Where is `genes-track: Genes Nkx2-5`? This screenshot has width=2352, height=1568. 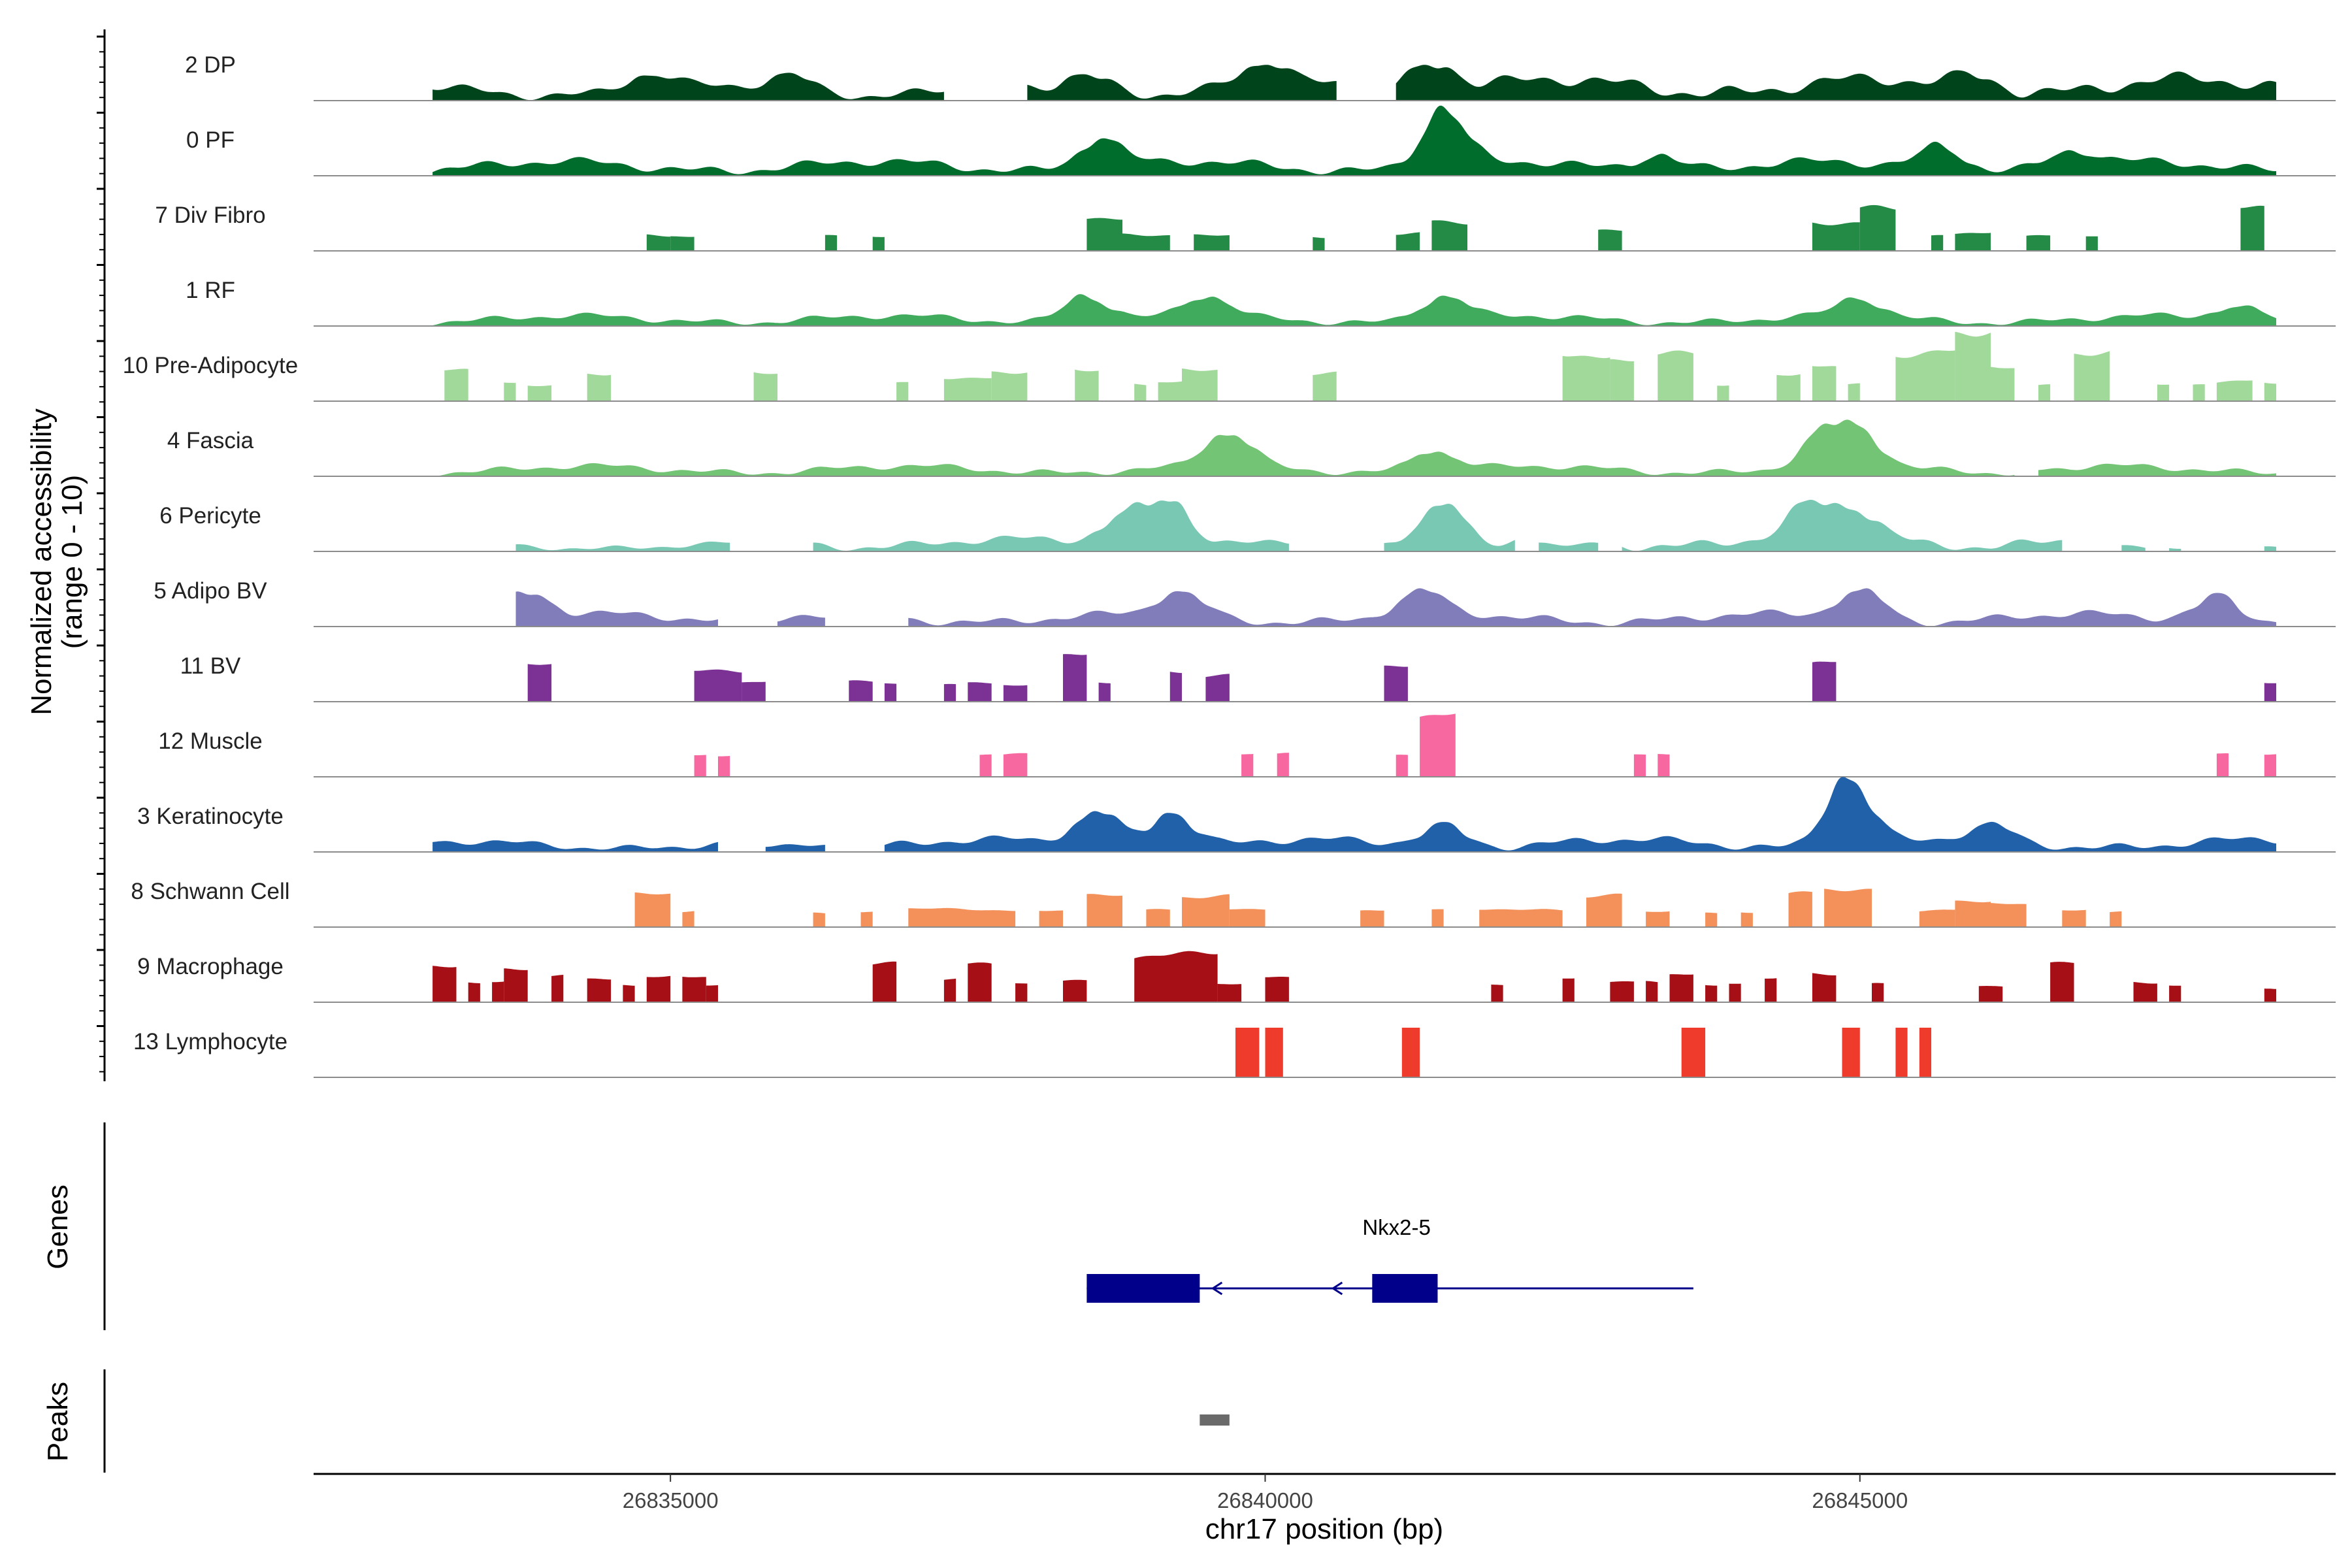 genes-track: Genes Nkx2-5 is located at coordinates (867, 1226).